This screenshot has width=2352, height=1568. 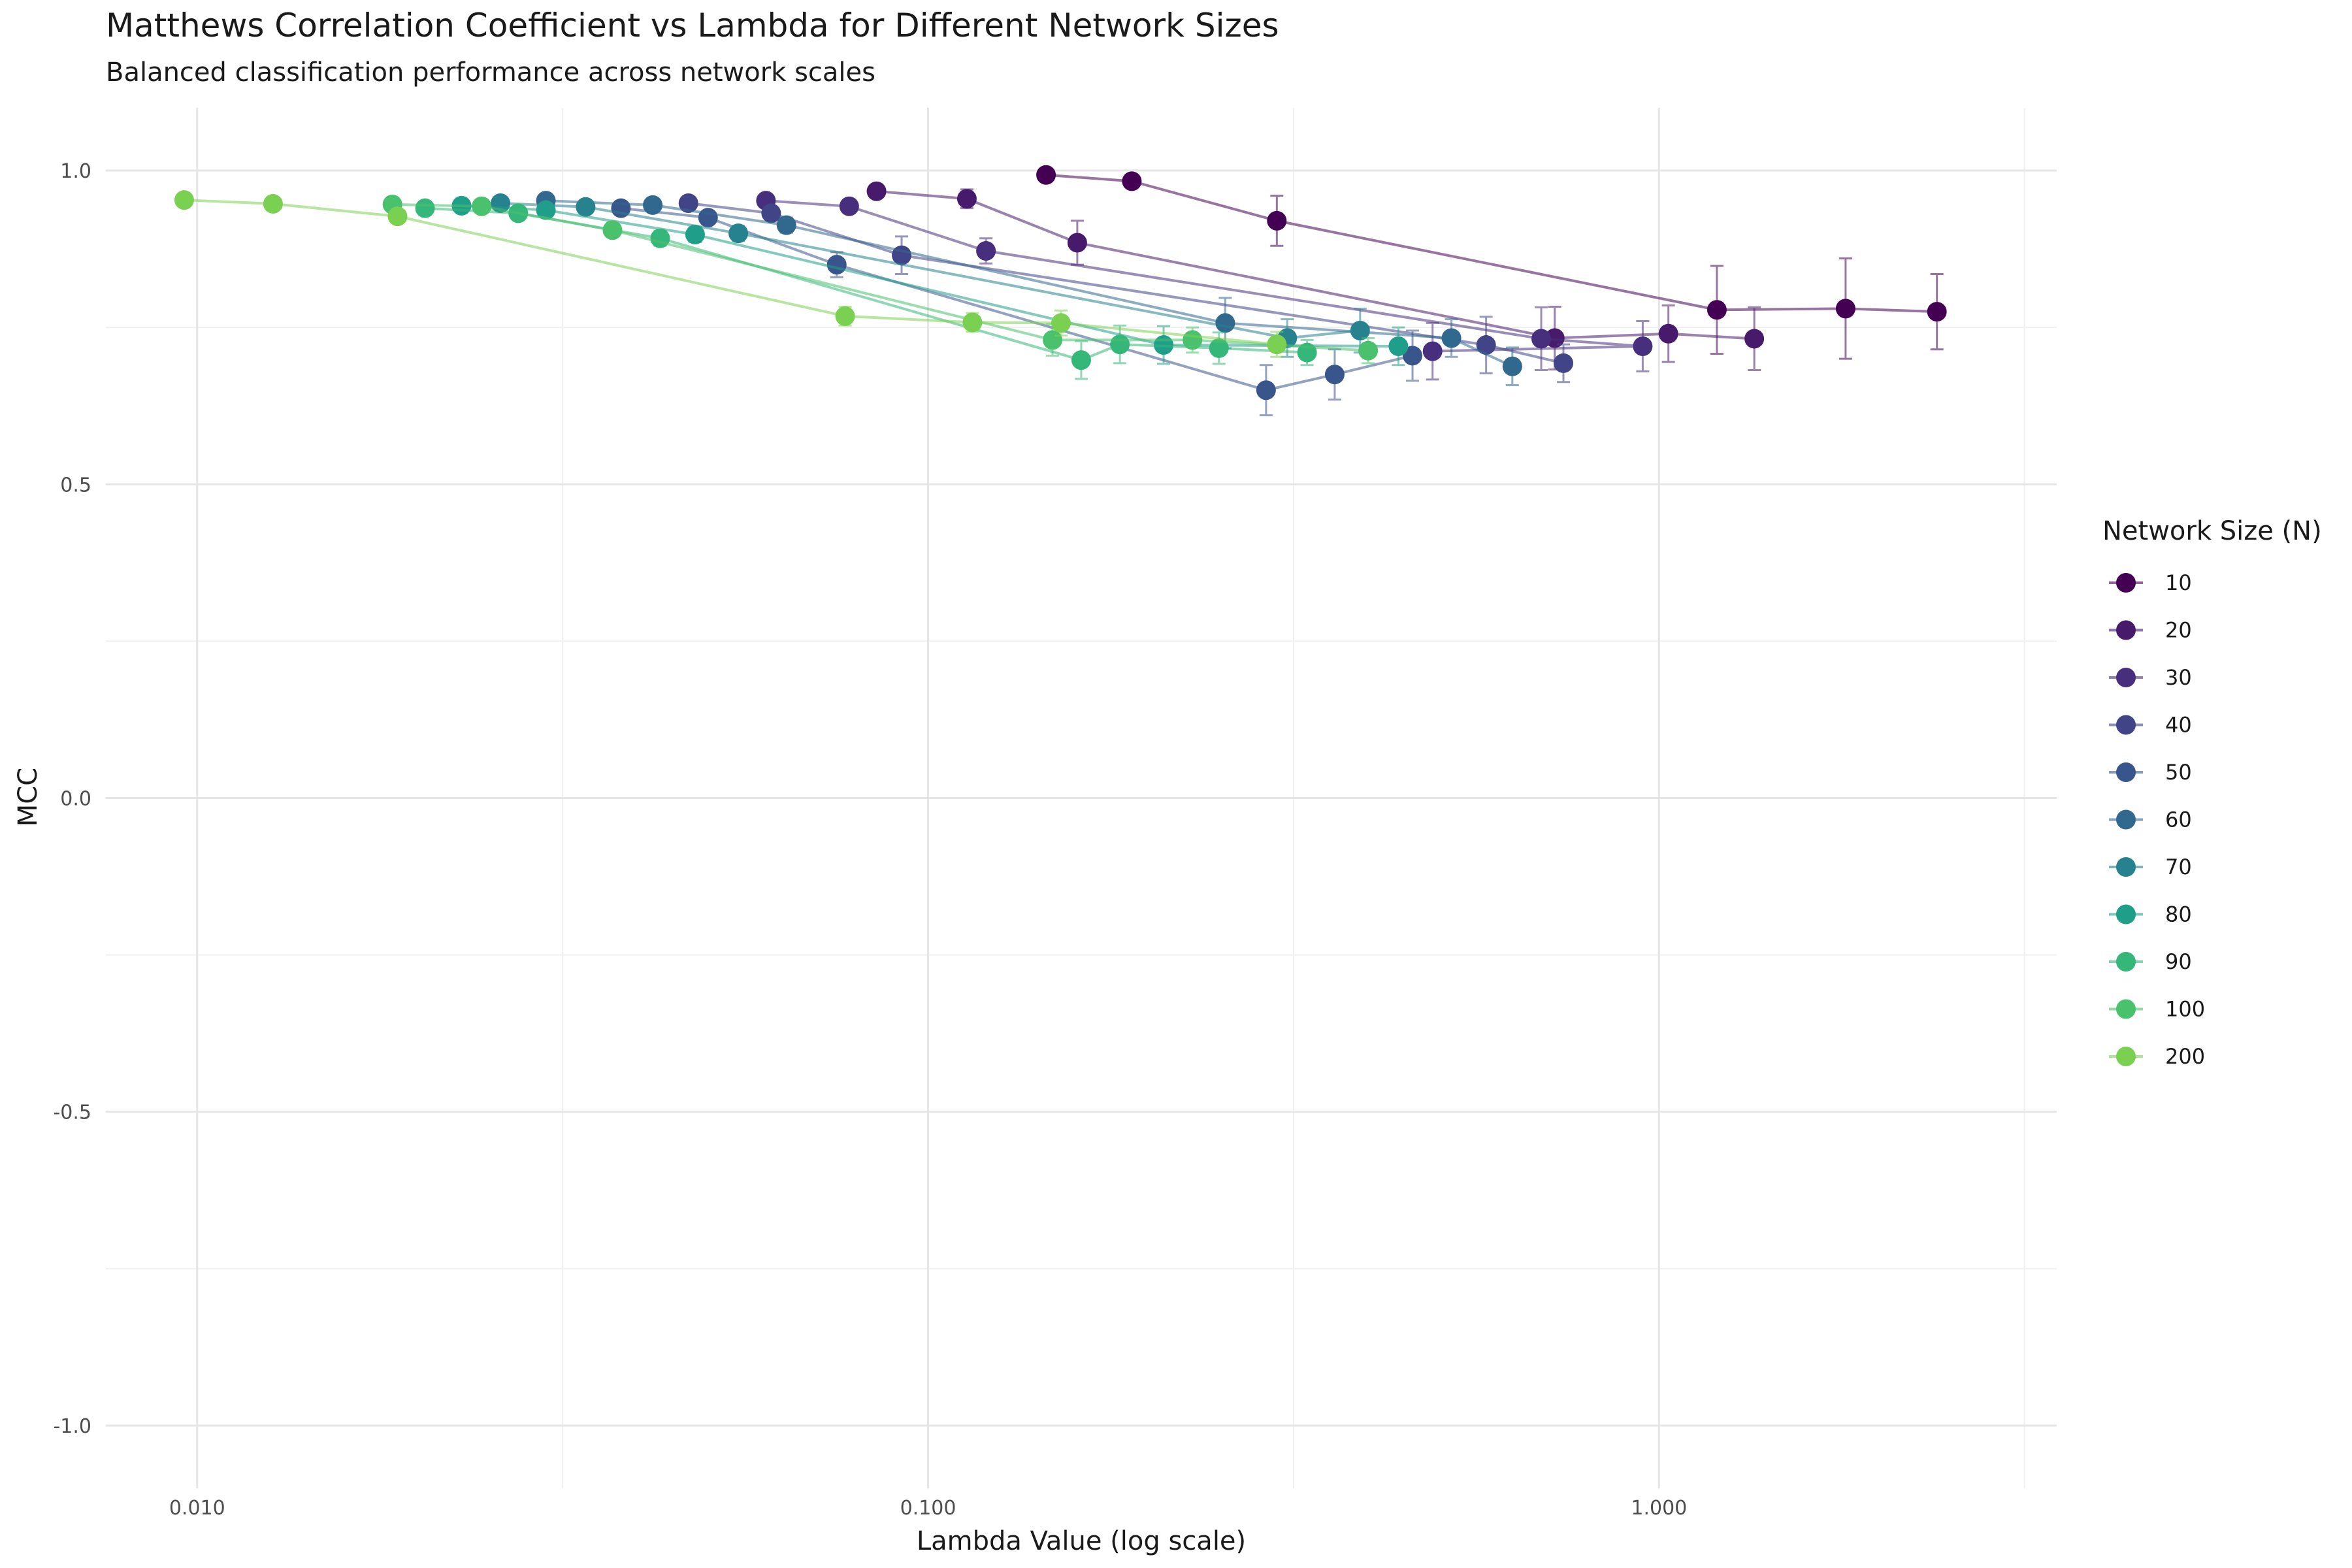 What do you see at coordinates (2150, 772) in the screenshot?
I see `legend-item-50: 50` at bounding box center [2150, 772].